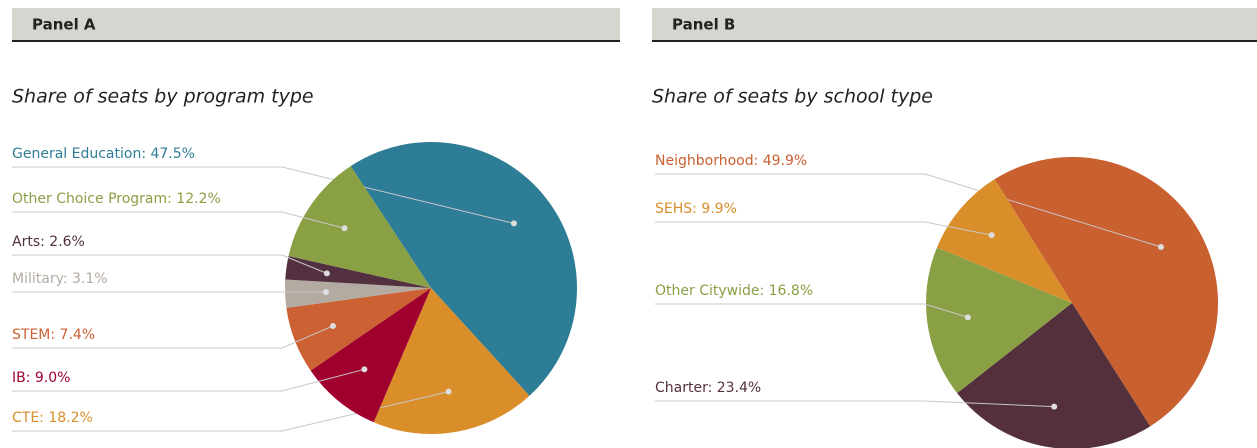 The height and width of the screenshot is (448, 1257). I want to click on slice-label: Military: 3.1%, so click(60, 279).